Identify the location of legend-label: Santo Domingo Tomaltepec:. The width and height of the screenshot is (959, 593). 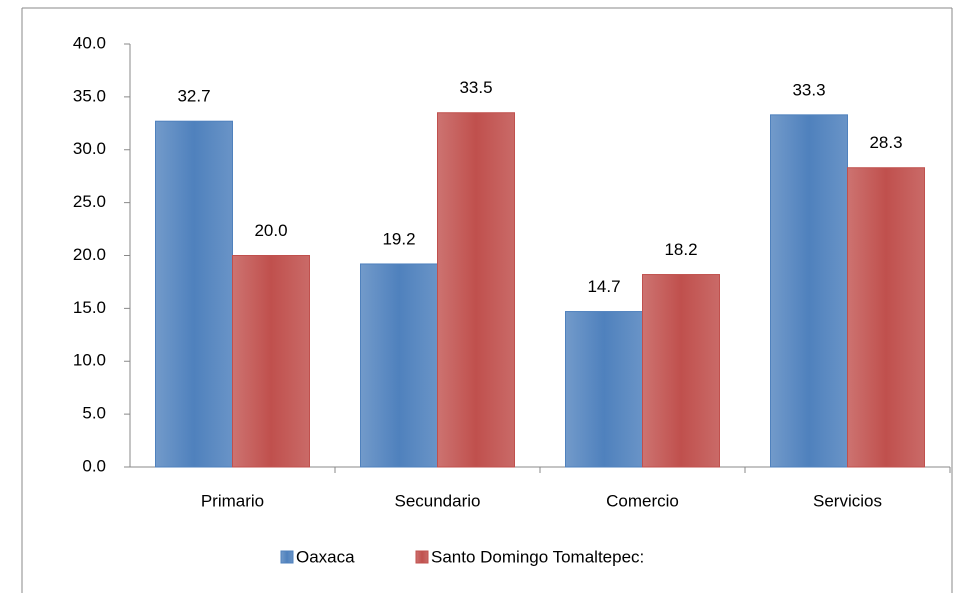
(537, 556).